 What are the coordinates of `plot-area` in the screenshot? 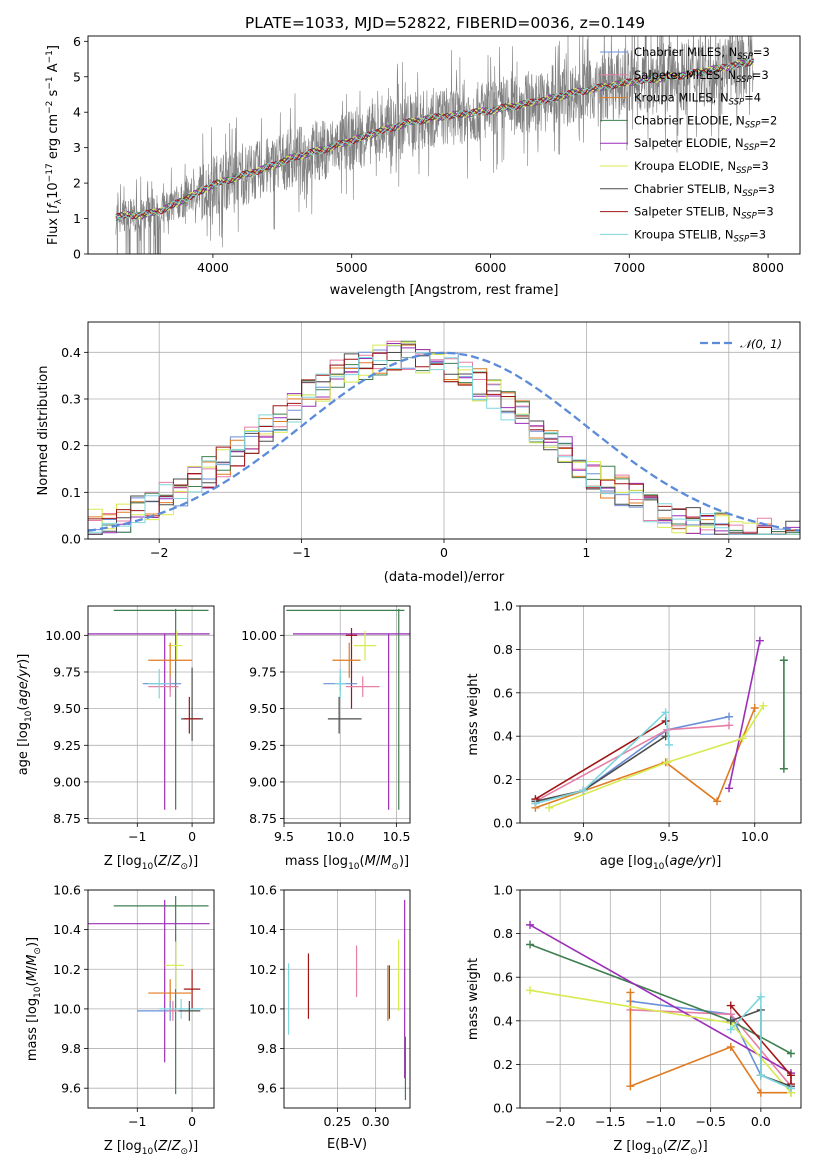 It's located at (347, 1000).